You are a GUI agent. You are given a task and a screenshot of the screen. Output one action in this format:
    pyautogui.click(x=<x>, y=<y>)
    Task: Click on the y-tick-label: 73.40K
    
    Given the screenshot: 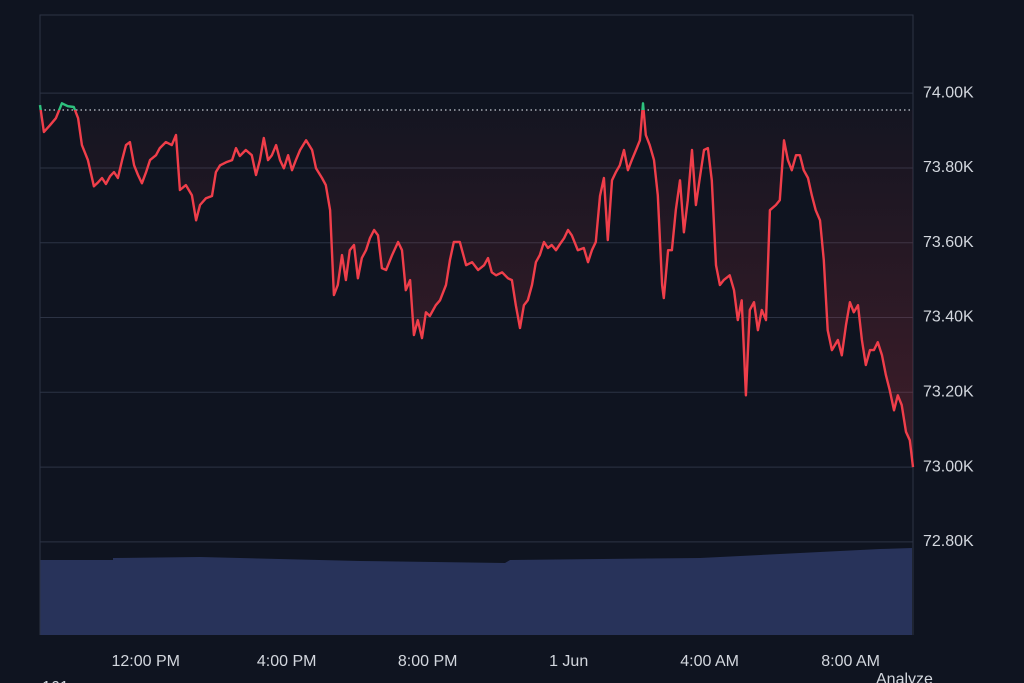 What is the action you would take?
    pyautogui.click(x=948, y=317)
    